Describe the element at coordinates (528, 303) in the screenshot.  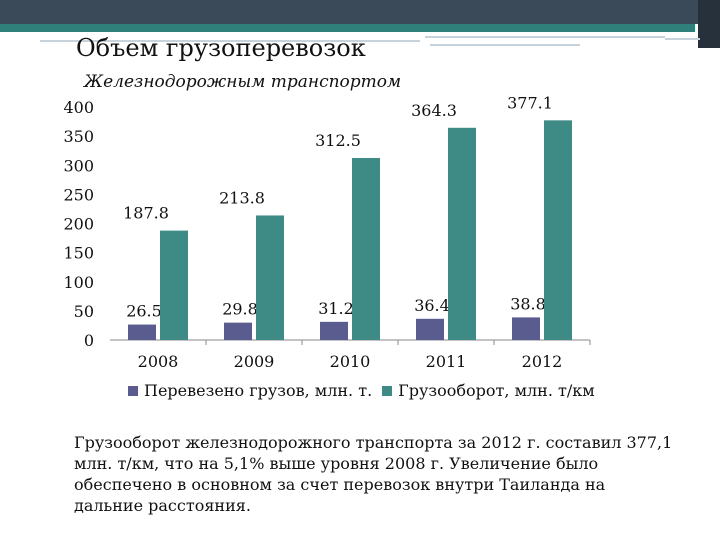
I see `data-label: 38.8` at that location.